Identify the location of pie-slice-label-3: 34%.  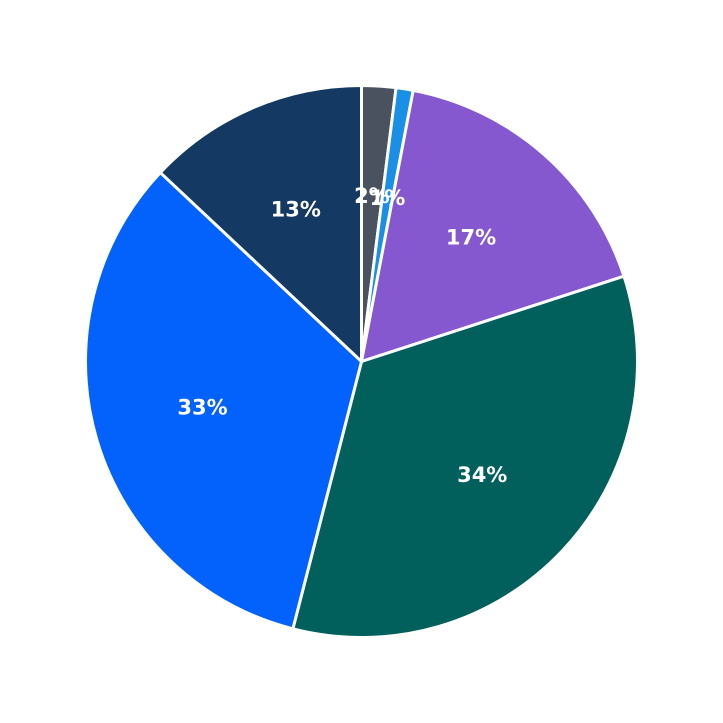
(482, 475).